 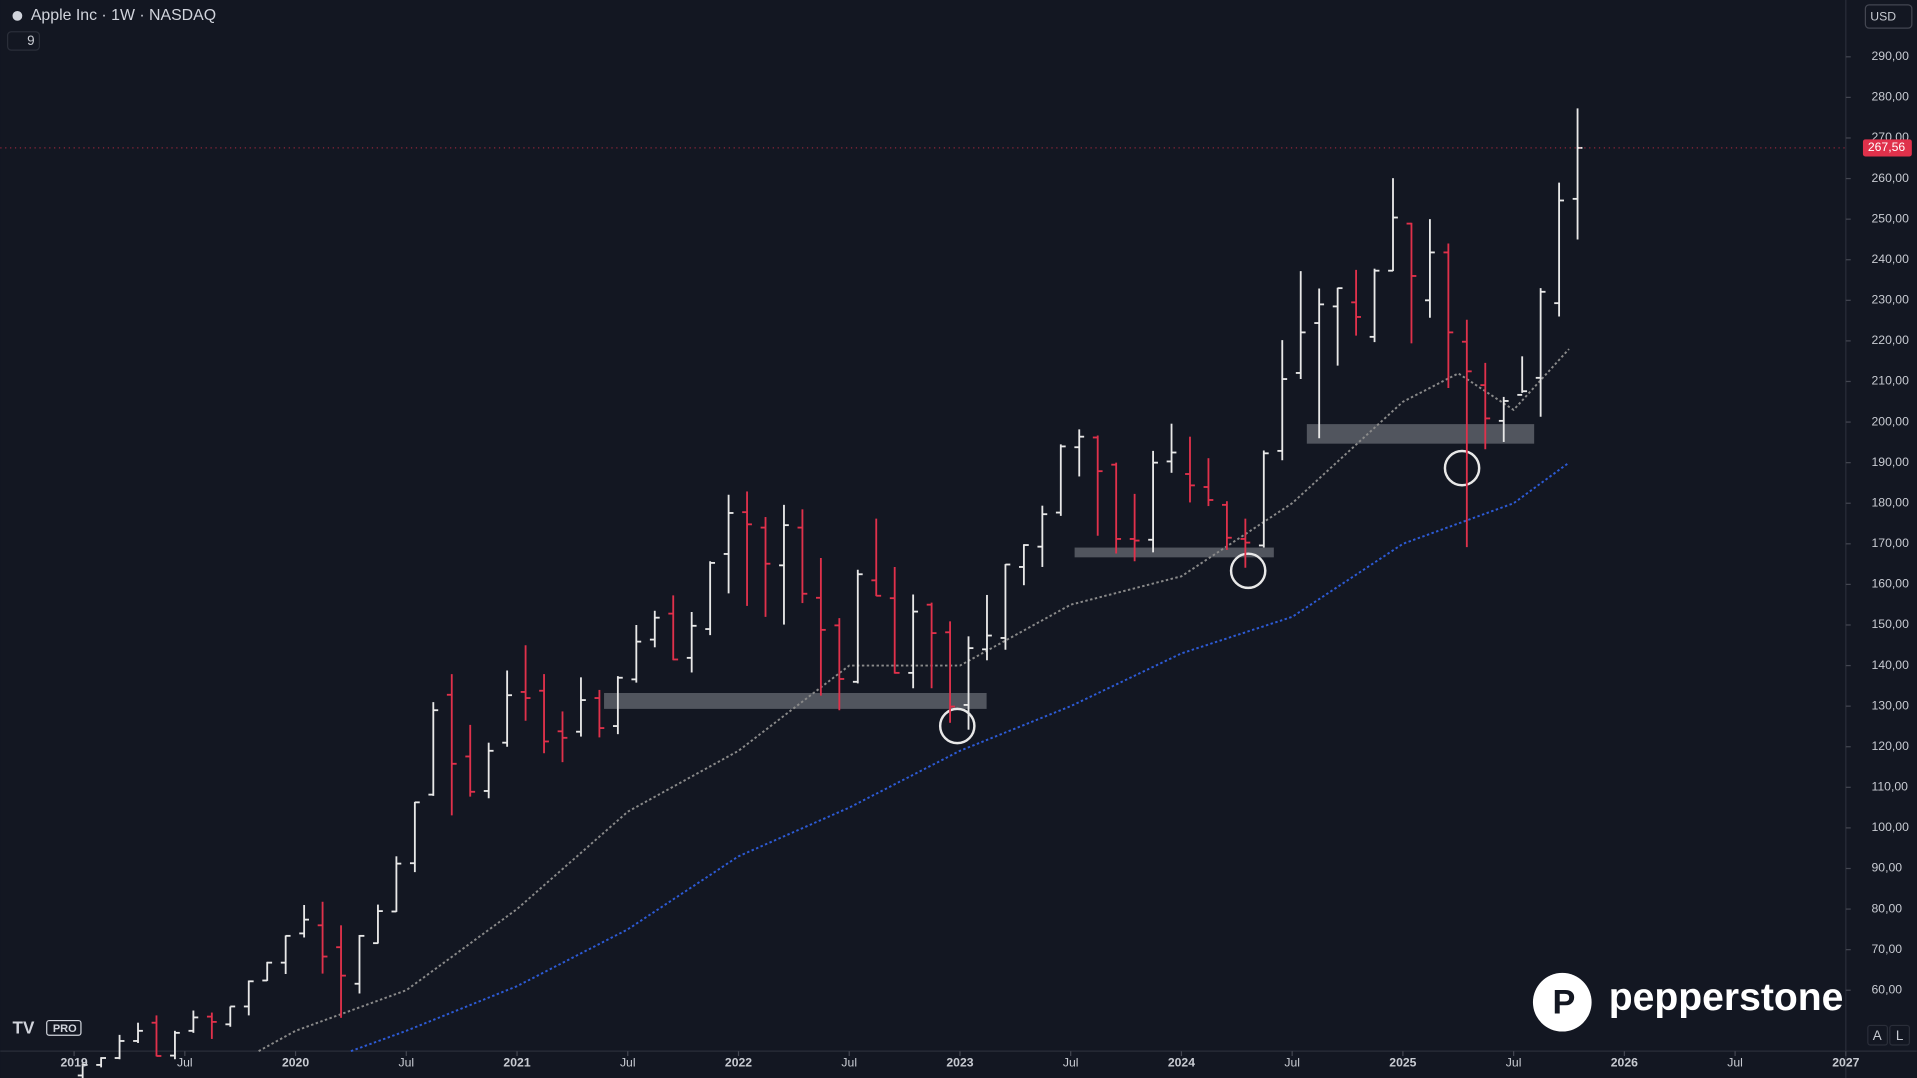 What do you see at coordinates (1891, 462) in the screenshot?
I see `y-tick-label: 190,00` at bounding box center [1891, 462].